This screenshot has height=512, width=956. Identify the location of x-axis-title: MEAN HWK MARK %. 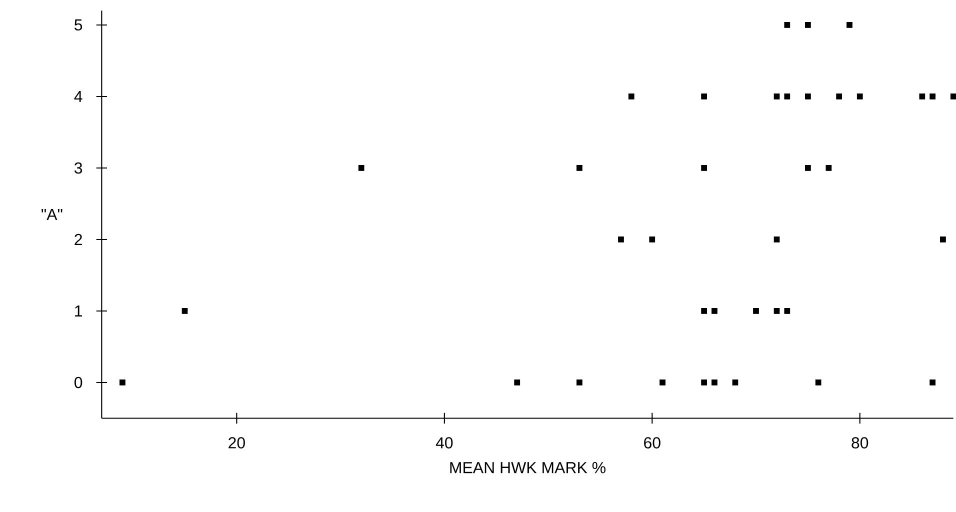
(528, 468).